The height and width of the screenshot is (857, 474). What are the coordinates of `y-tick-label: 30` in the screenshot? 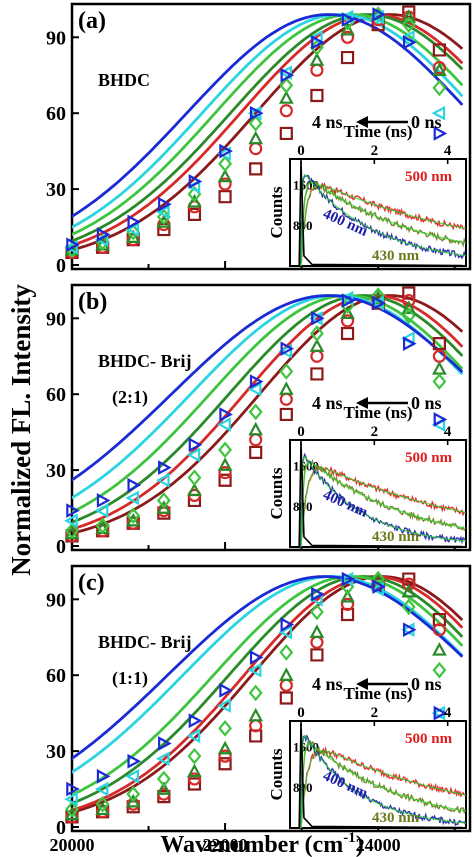 It's located at (56, 190).